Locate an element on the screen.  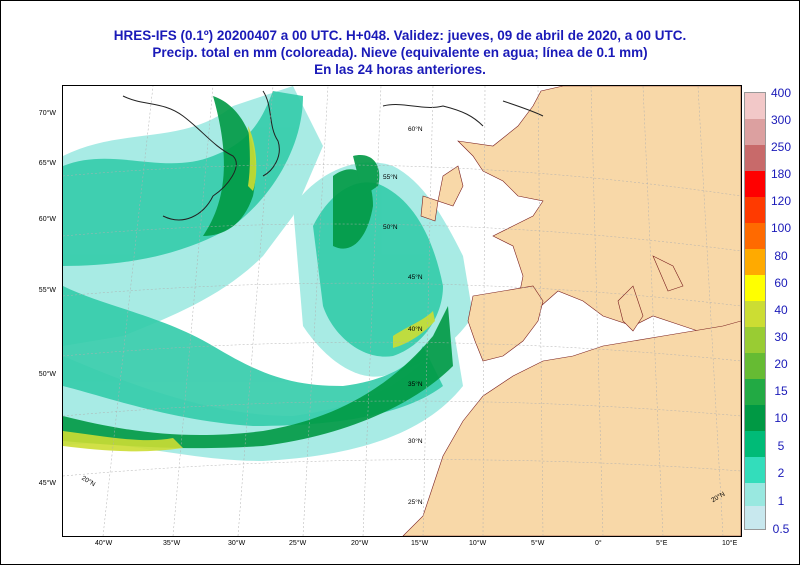
lat-label-55n: 55°N is located at coordinates (390, 177).